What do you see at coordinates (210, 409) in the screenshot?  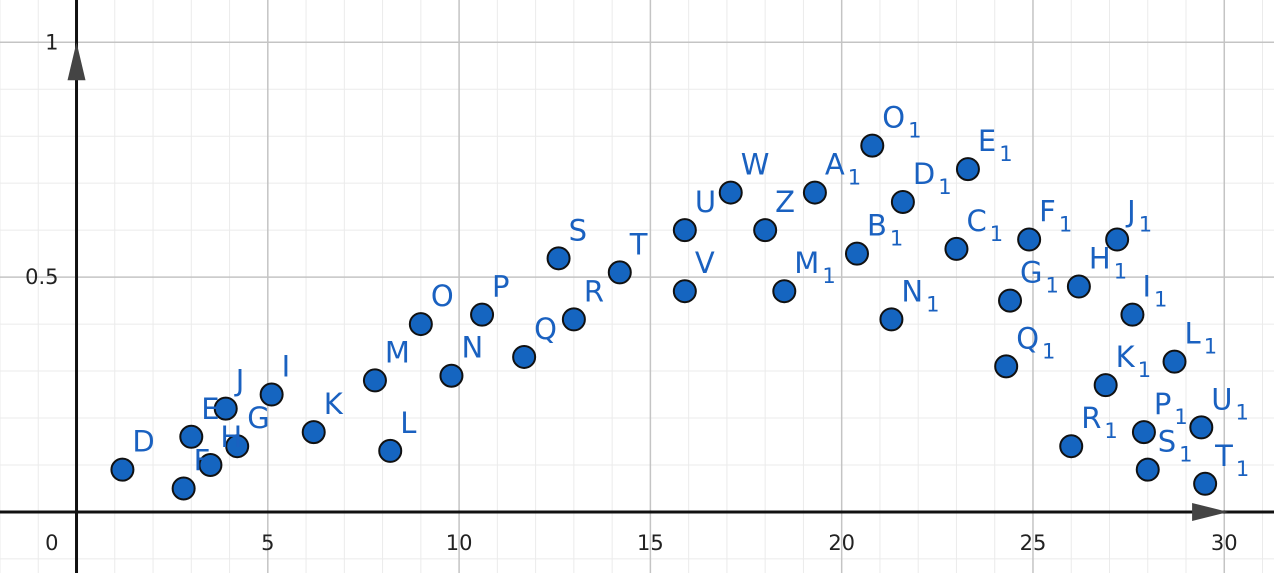 I see `point-label: E` at bounding box center [210, 409].